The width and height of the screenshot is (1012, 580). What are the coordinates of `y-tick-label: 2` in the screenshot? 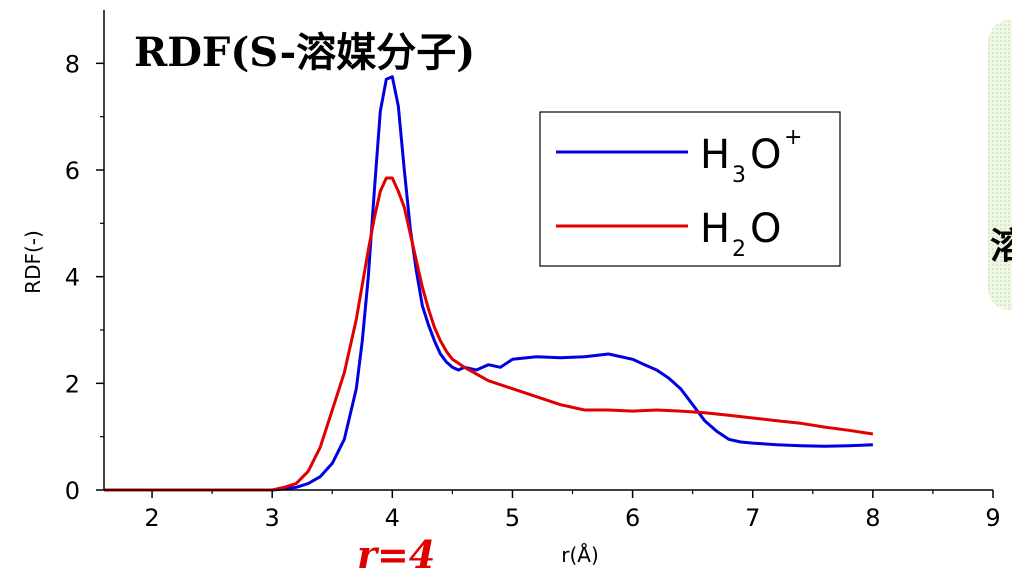 It's located at (72, 384).